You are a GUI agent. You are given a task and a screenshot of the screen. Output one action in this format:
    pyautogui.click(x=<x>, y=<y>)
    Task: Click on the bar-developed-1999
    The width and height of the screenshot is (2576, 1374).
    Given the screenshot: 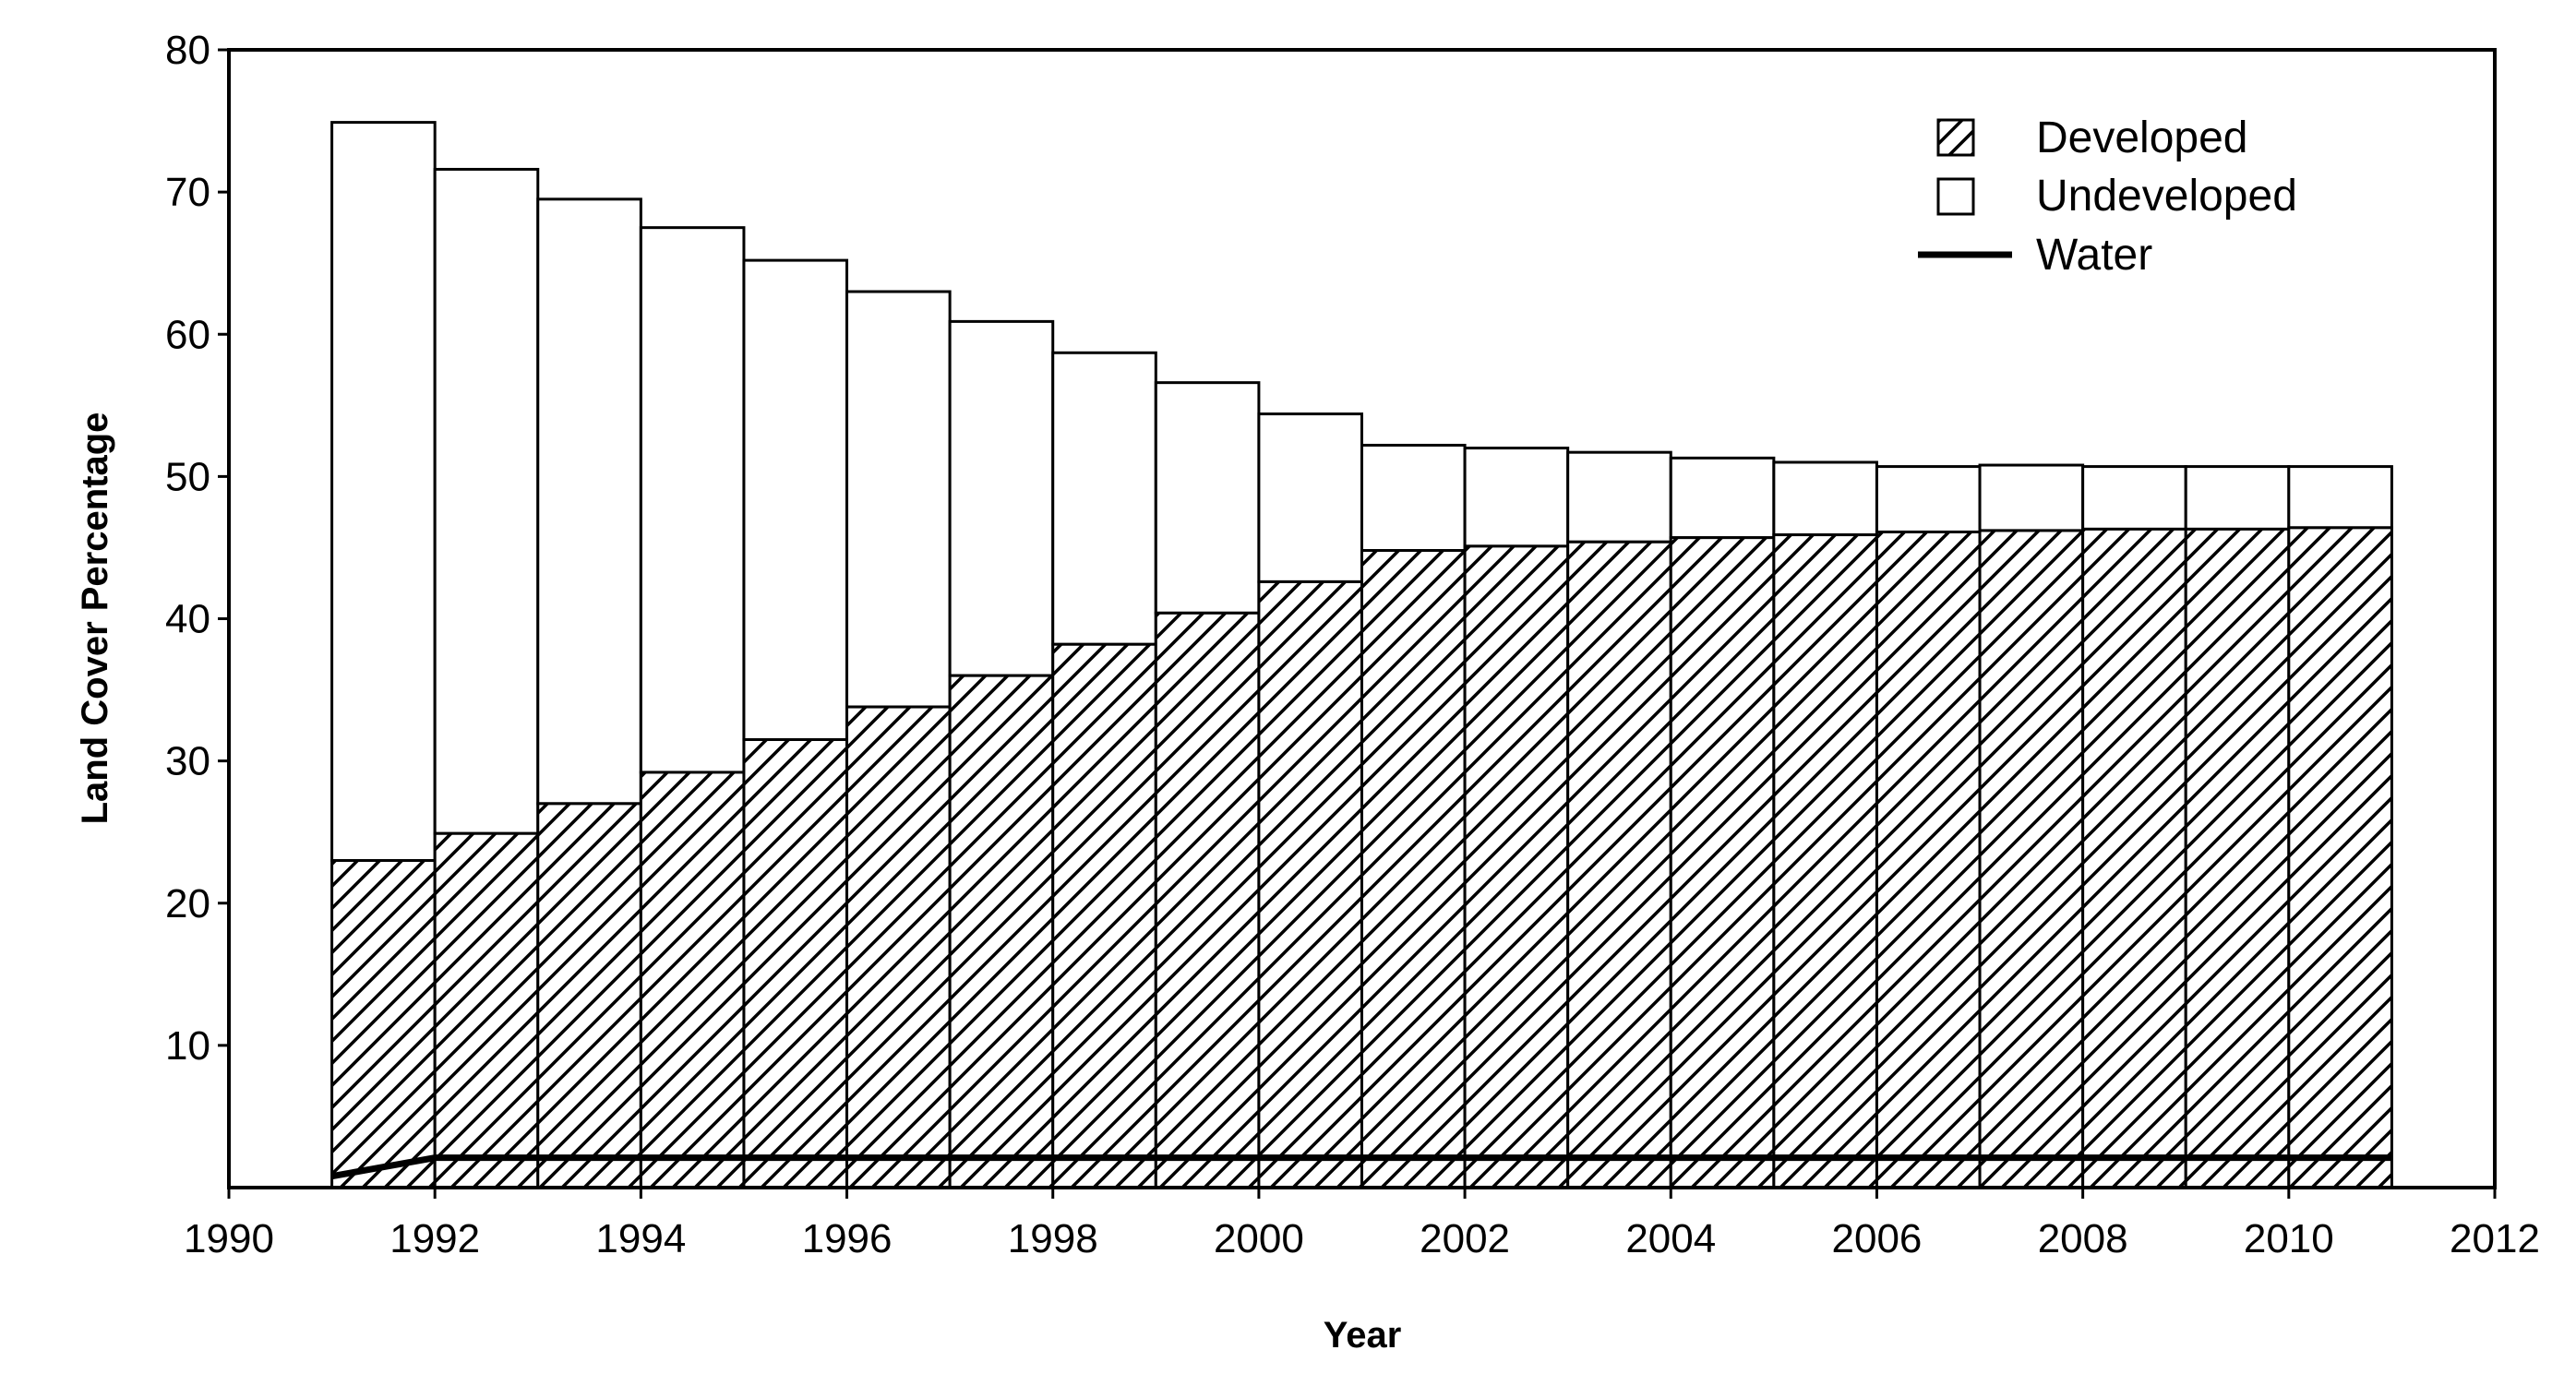 What is the action you would take?
    pyautogui.click(x=1208, y=900)
    